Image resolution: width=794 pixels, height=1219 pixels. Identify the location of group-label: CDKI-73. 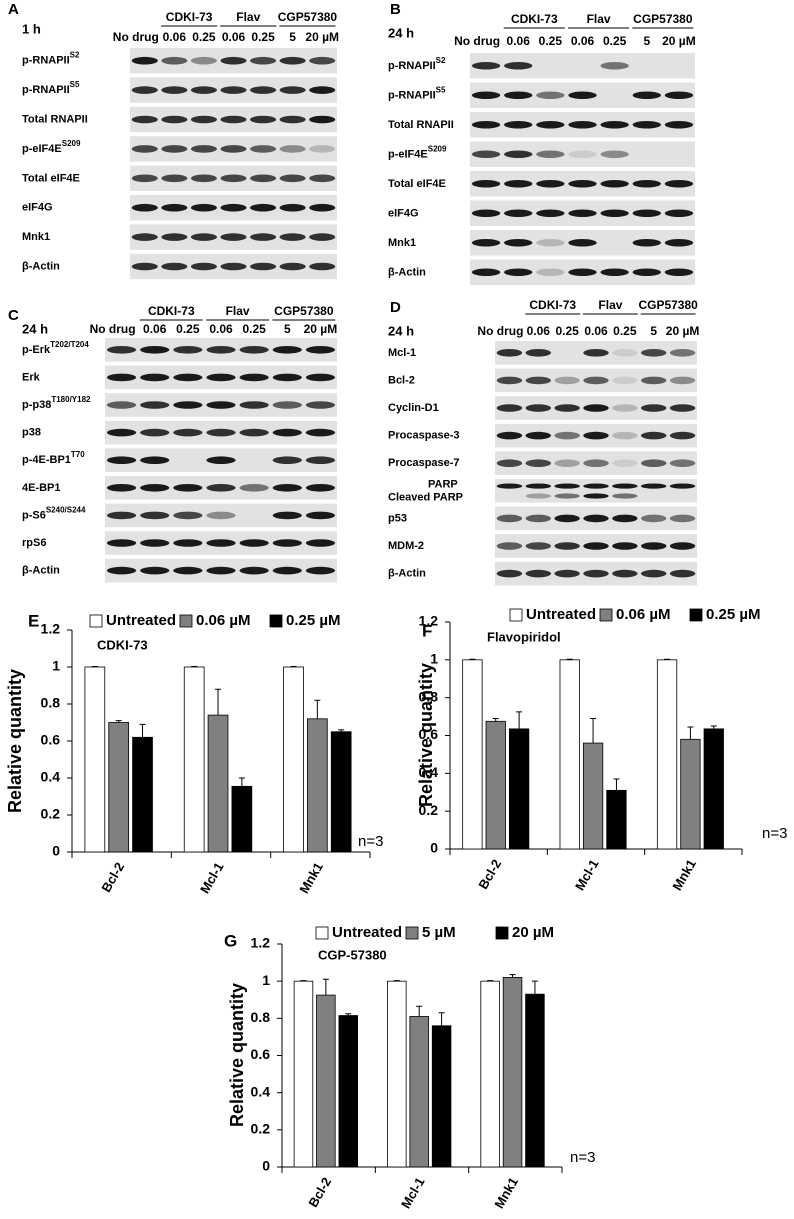
(189, 17).